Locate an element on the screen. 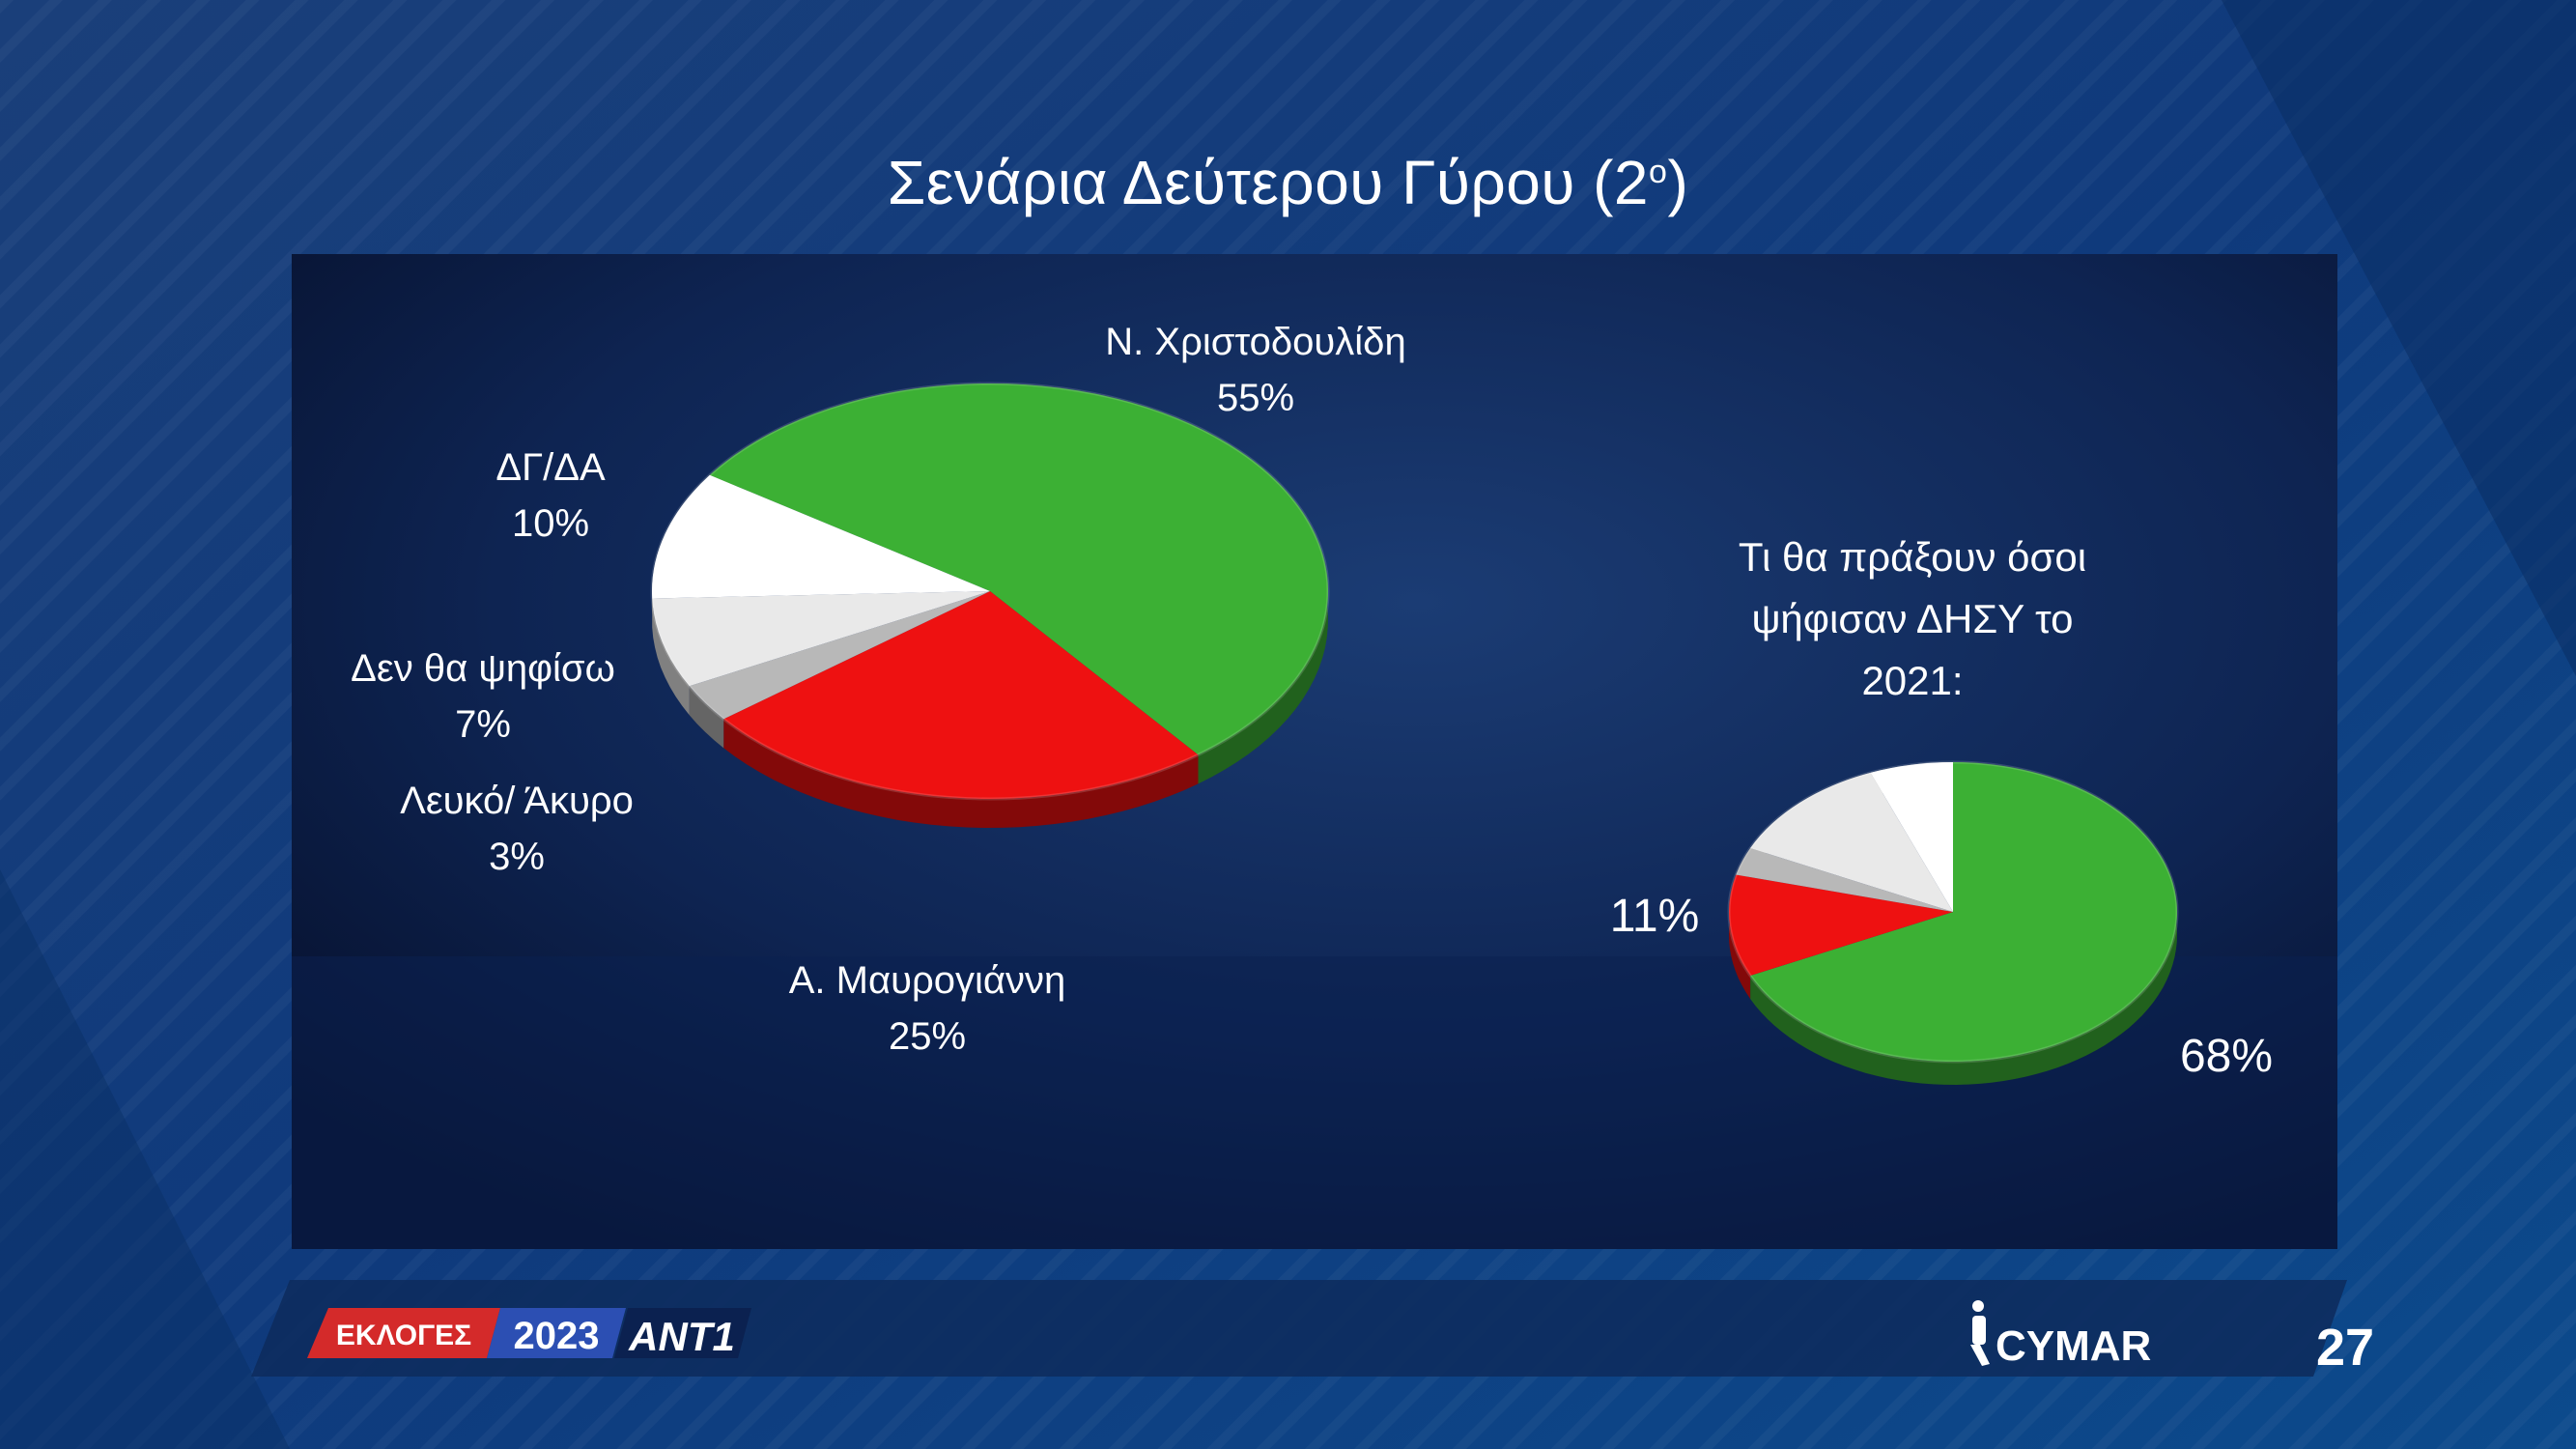 The width and height of the screenshot is (2576, 1449). svg-text: CYMAR is located at coordinates (2073, 1346).